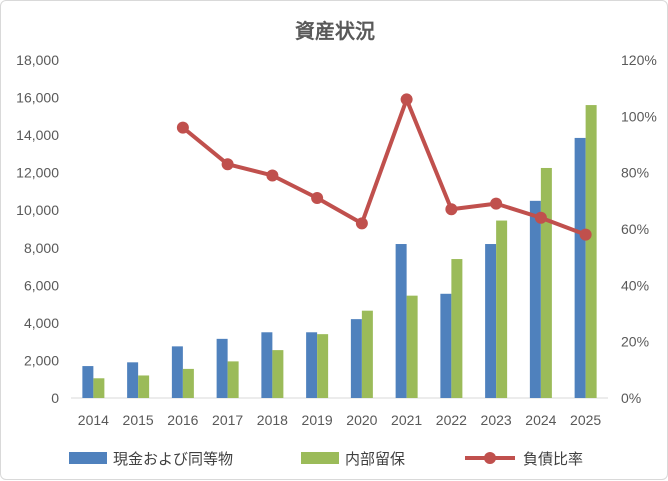 This screenshot has height=481, width=668. Describe the element at coordinates (540, 420) in the screenshot. I see `x-tick-label: 2024` at that location.